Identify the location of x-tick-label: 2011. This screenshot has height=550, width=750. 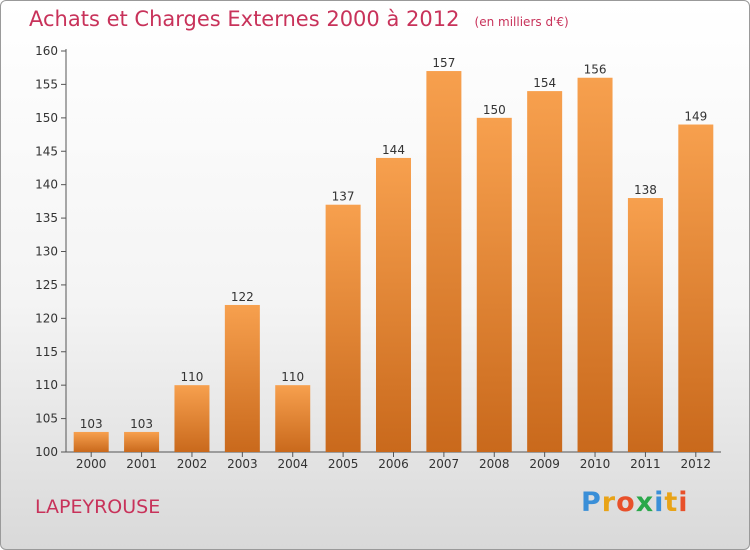
(645, 464).